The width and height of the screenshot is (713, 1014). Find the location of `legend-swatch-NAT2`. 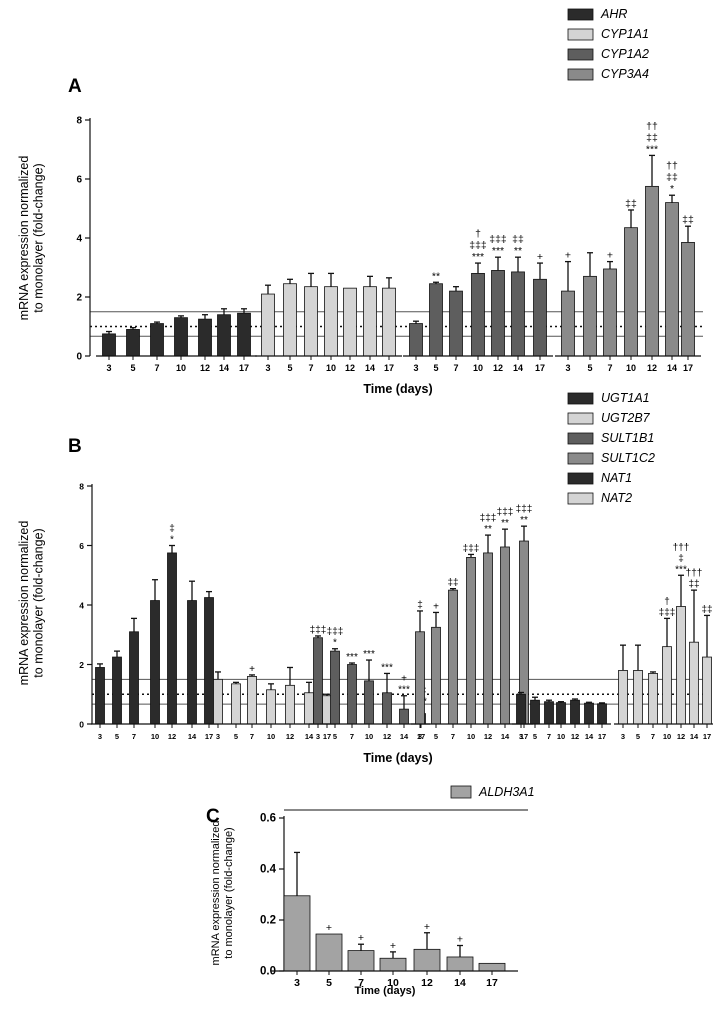

legend-swatch-NAT2 is located at coordinates (580, 498).